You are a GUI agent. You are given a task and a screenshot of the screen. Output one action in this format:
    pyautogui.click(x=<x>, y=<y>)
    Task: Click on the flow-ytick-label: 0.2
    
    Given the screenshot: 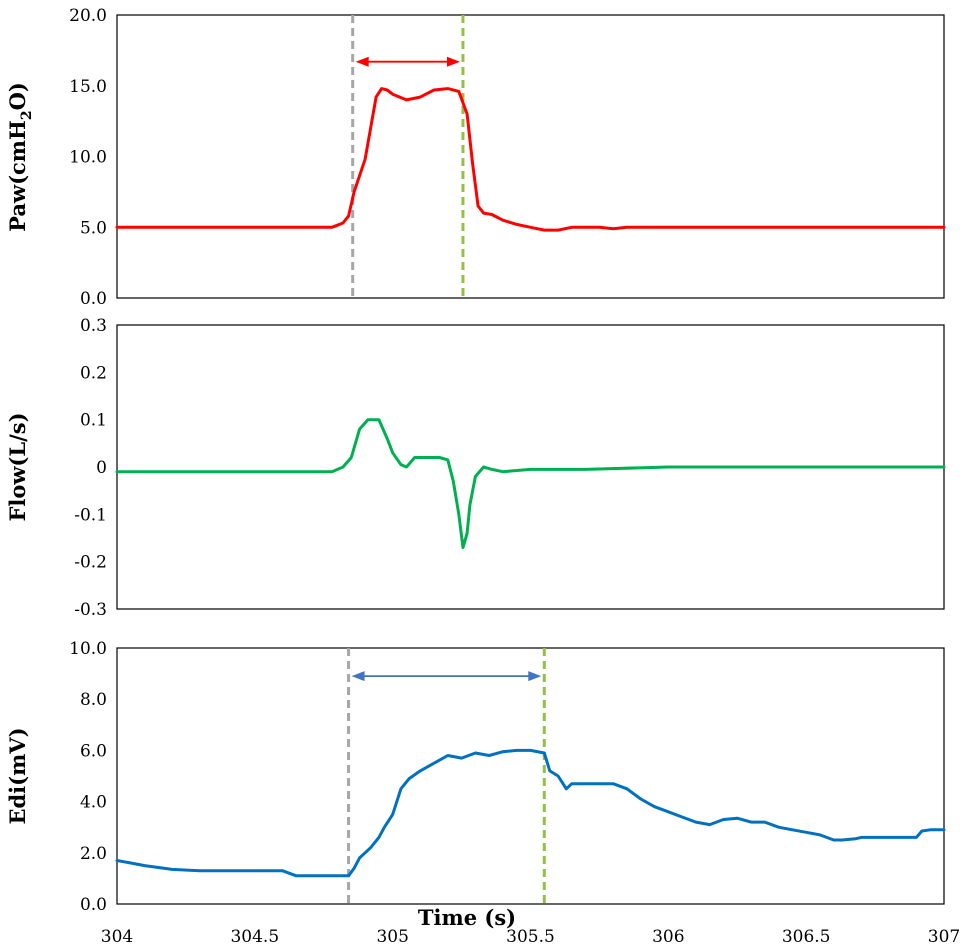 What is the action you would take?
    pyautogui.click(x=93, y=373)
    